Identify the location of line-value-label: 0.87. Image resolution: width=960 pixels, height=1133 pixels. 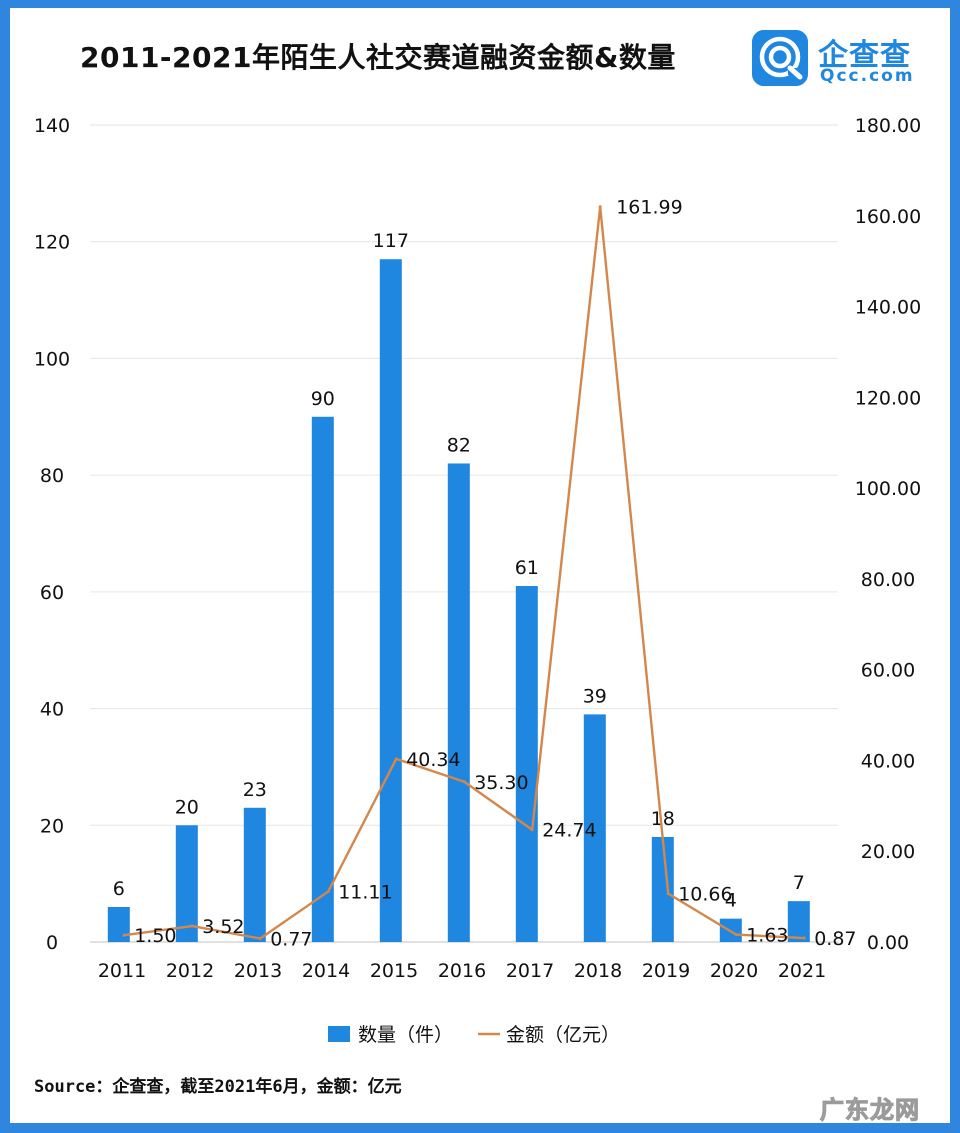
(835, 939).